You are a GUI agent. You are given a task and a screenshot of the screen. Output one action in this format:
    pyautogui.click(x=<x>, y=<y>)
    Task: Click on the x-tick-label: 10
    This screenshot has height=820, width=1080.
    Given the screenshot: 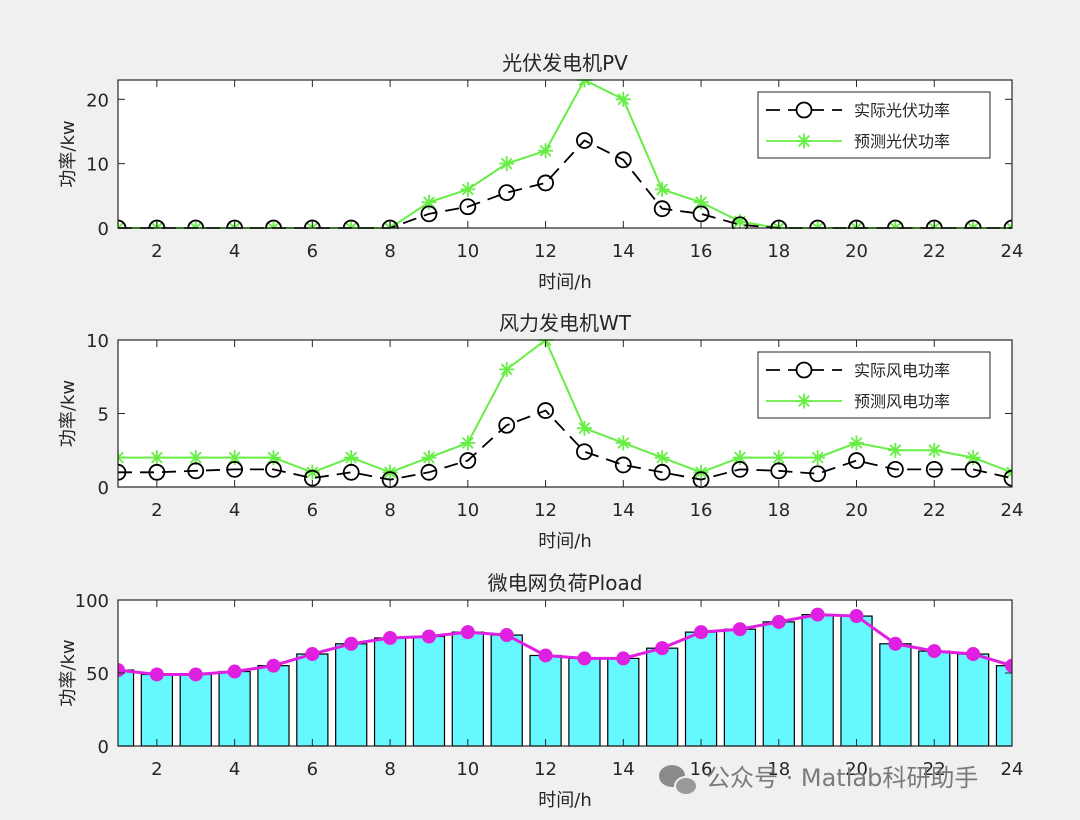 What is the action you would take?
    pyautogui.click(x=467, y=769)
    